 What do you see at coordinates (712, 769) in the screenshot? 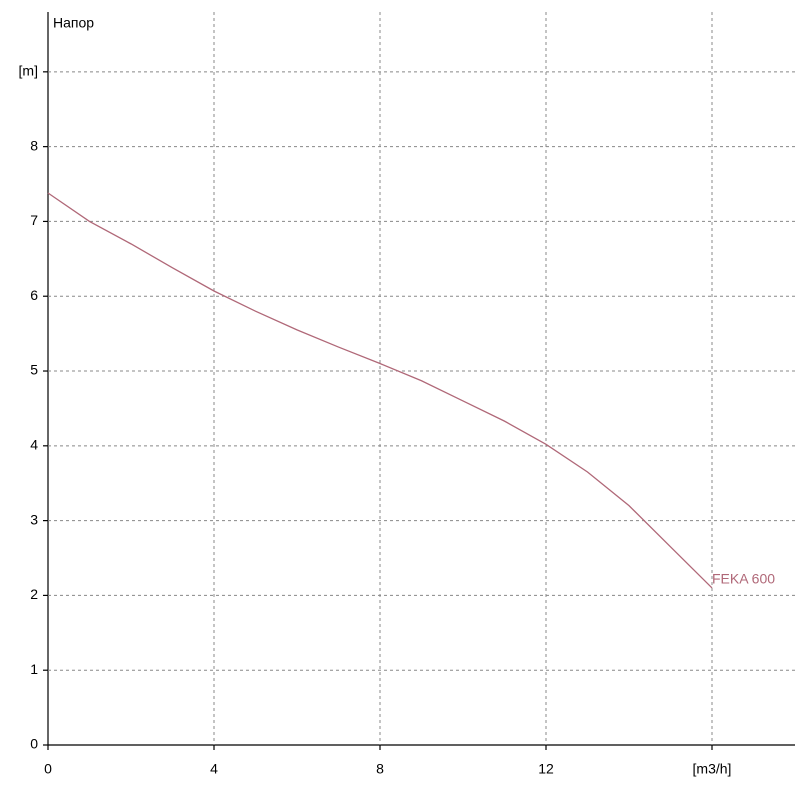
I see `x-tick-label: [m3/h]` at bounding box center [712, 769].